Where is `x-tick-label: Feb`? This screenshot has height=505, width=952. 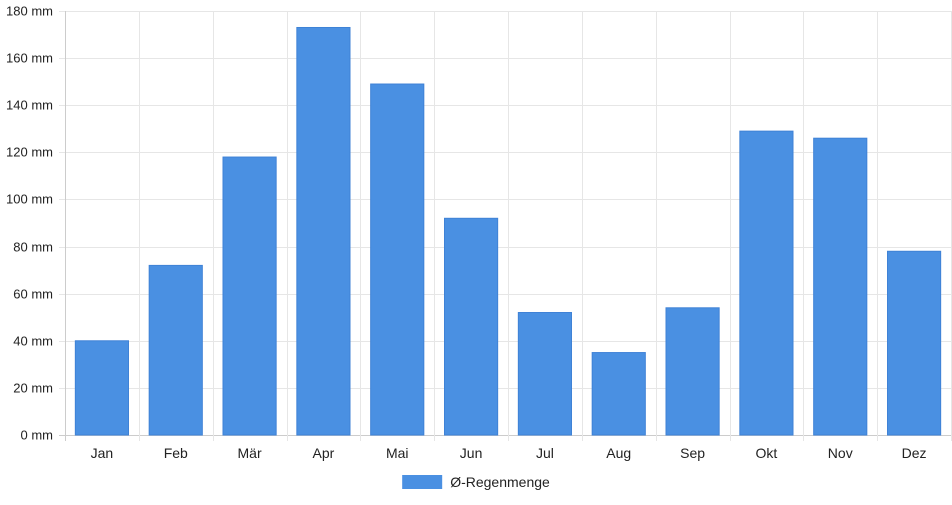 x-tick-label: Feb is located at coordinates (176, 453).